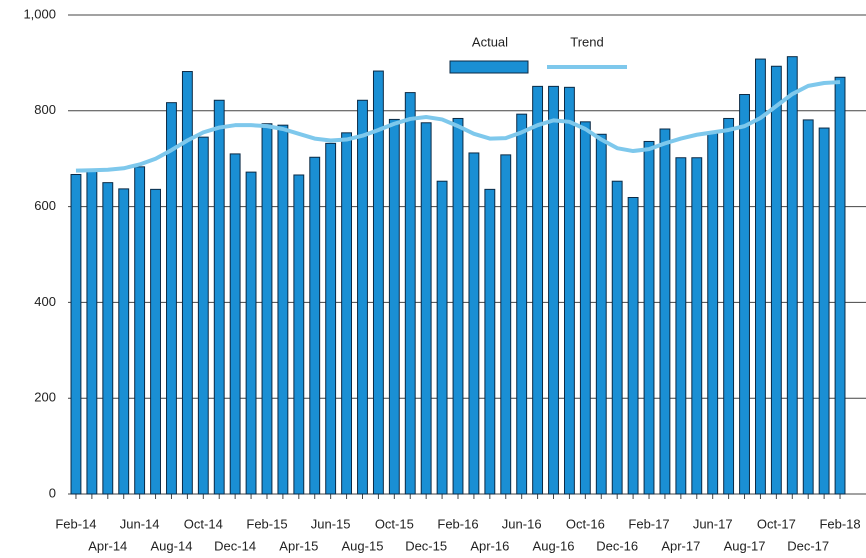  I want to click on x-tick-label: Oct-16, so click(585, 523).